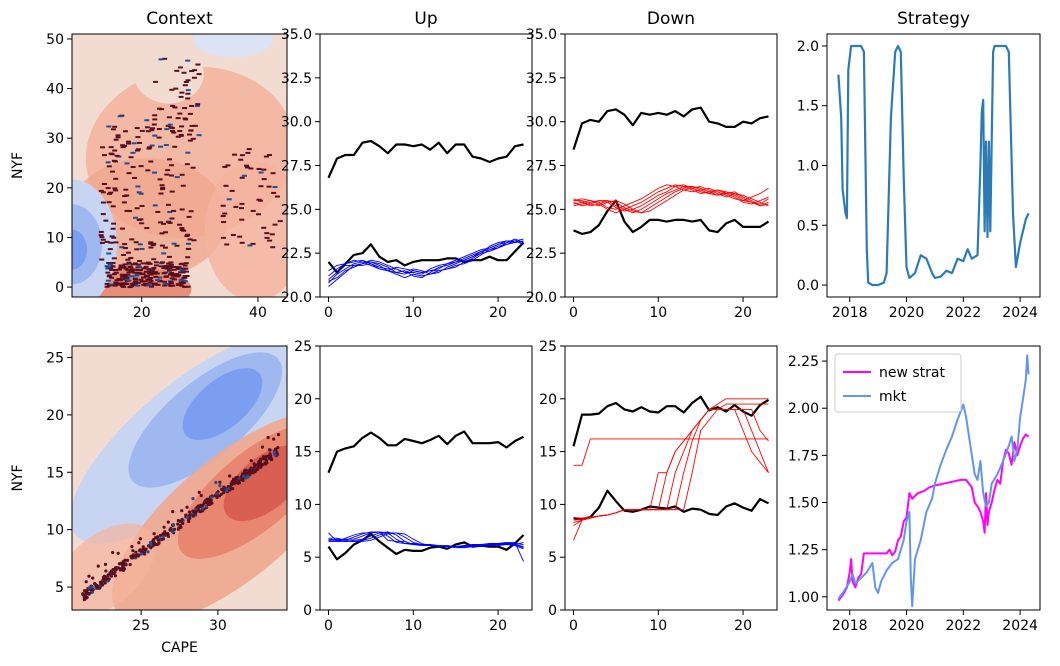  What do you see at coordinates (296, 167) in the screenshot?
I see `y-tick-label: 27.5` at bounding box center [296, 167].